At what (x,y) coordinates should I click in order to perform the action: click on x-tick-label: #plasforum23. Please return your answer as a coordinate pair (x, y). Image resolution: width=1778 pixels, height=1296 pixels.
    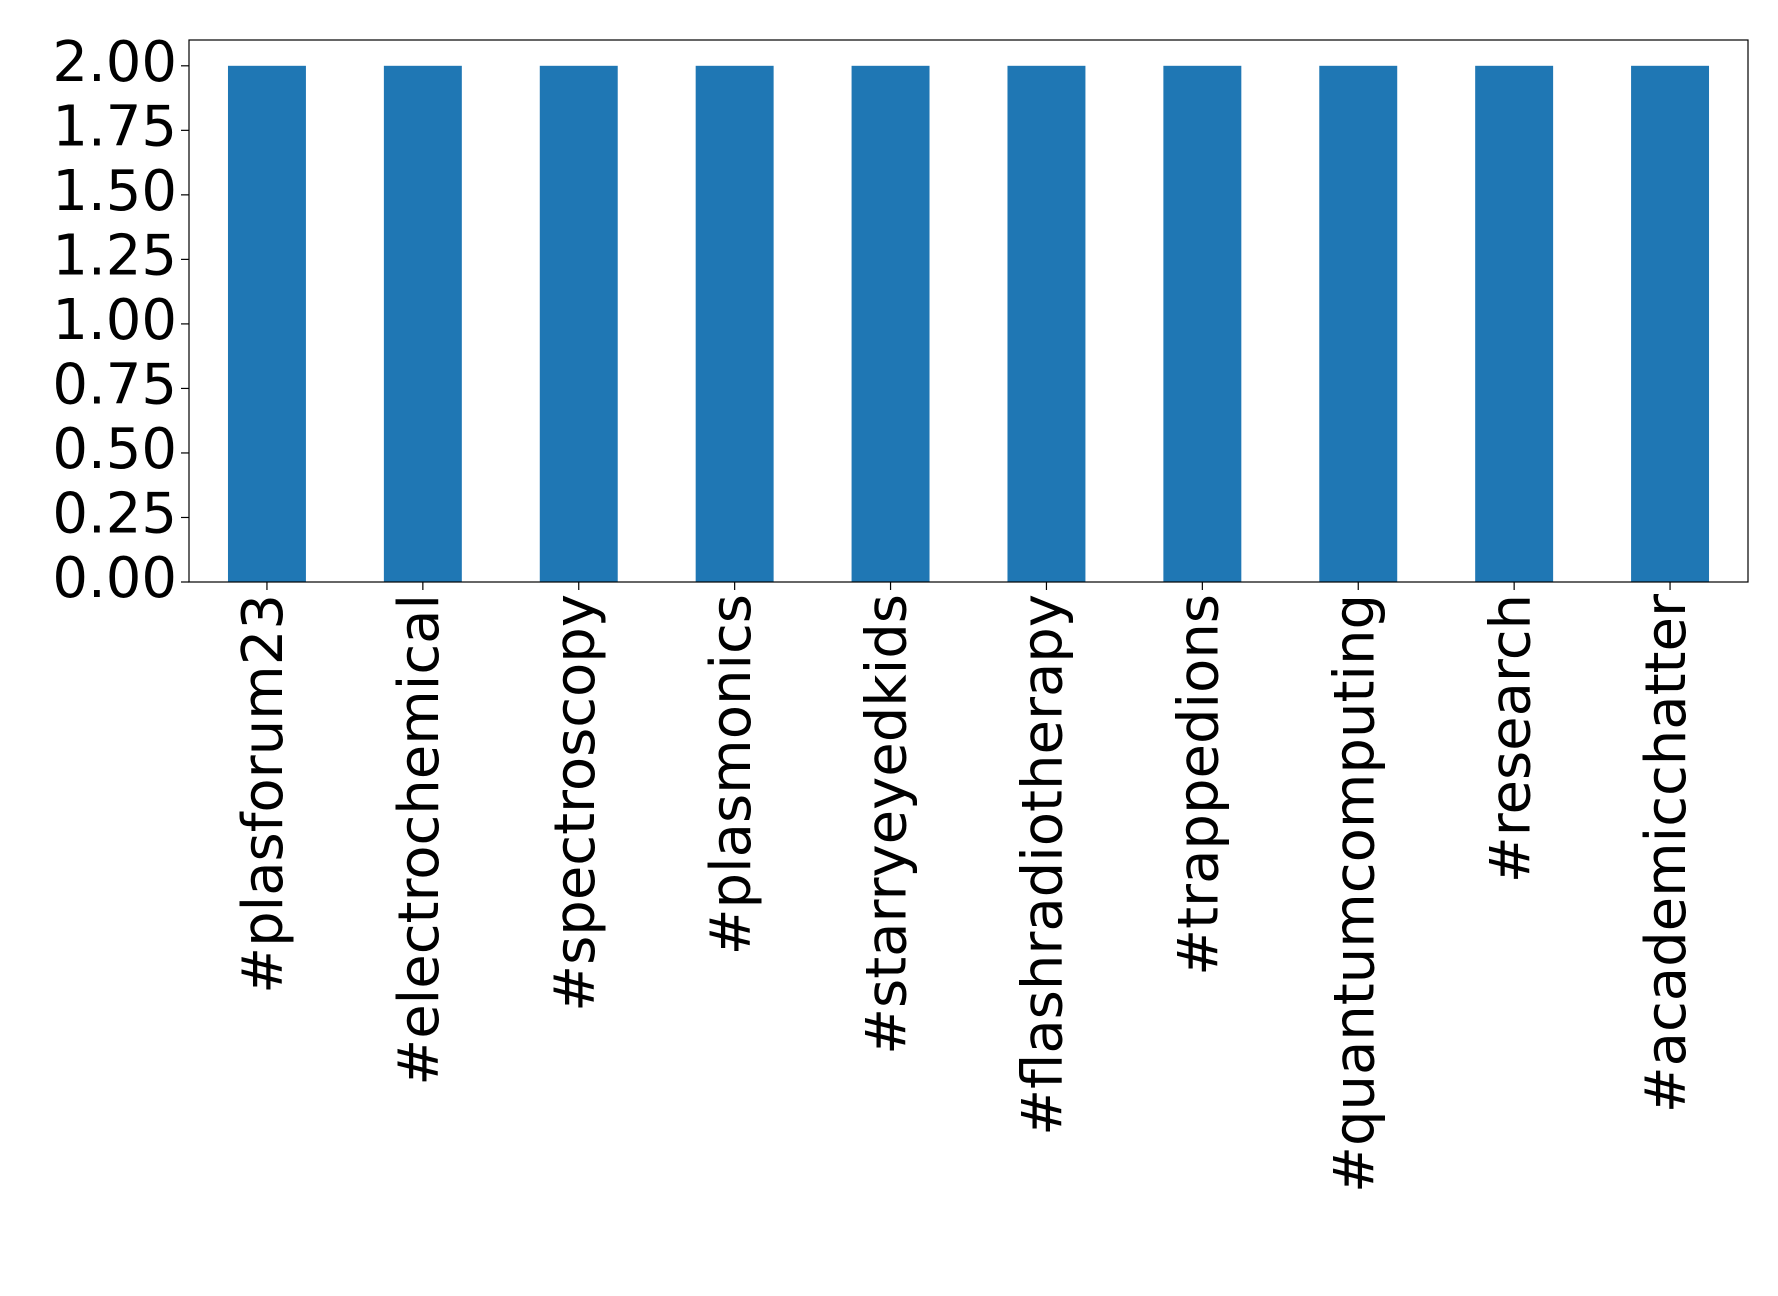
    Looking at the image, I should click on (263, 794).